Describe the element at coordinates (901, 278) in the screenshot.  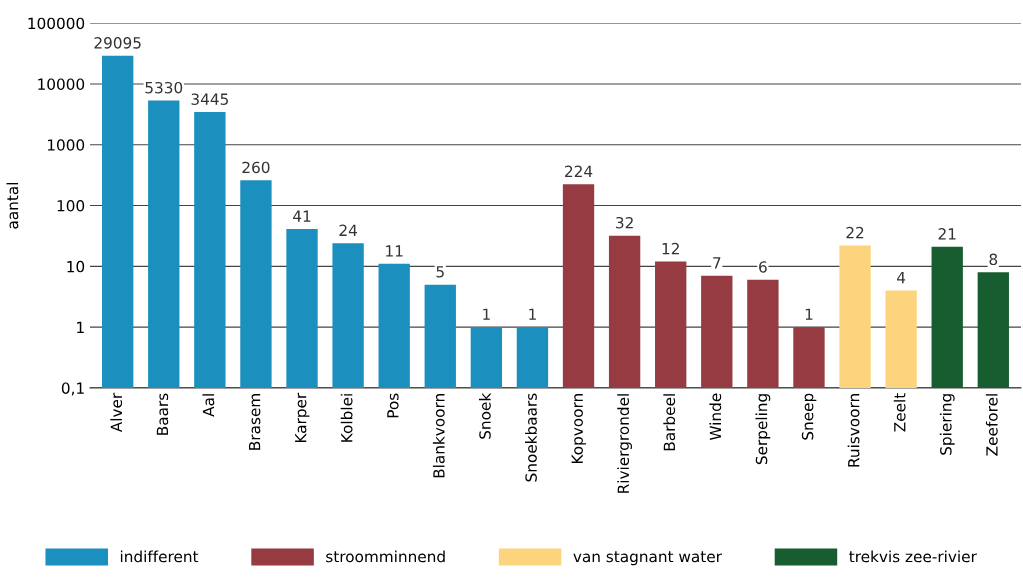
I see `data-label: 4` at that location.